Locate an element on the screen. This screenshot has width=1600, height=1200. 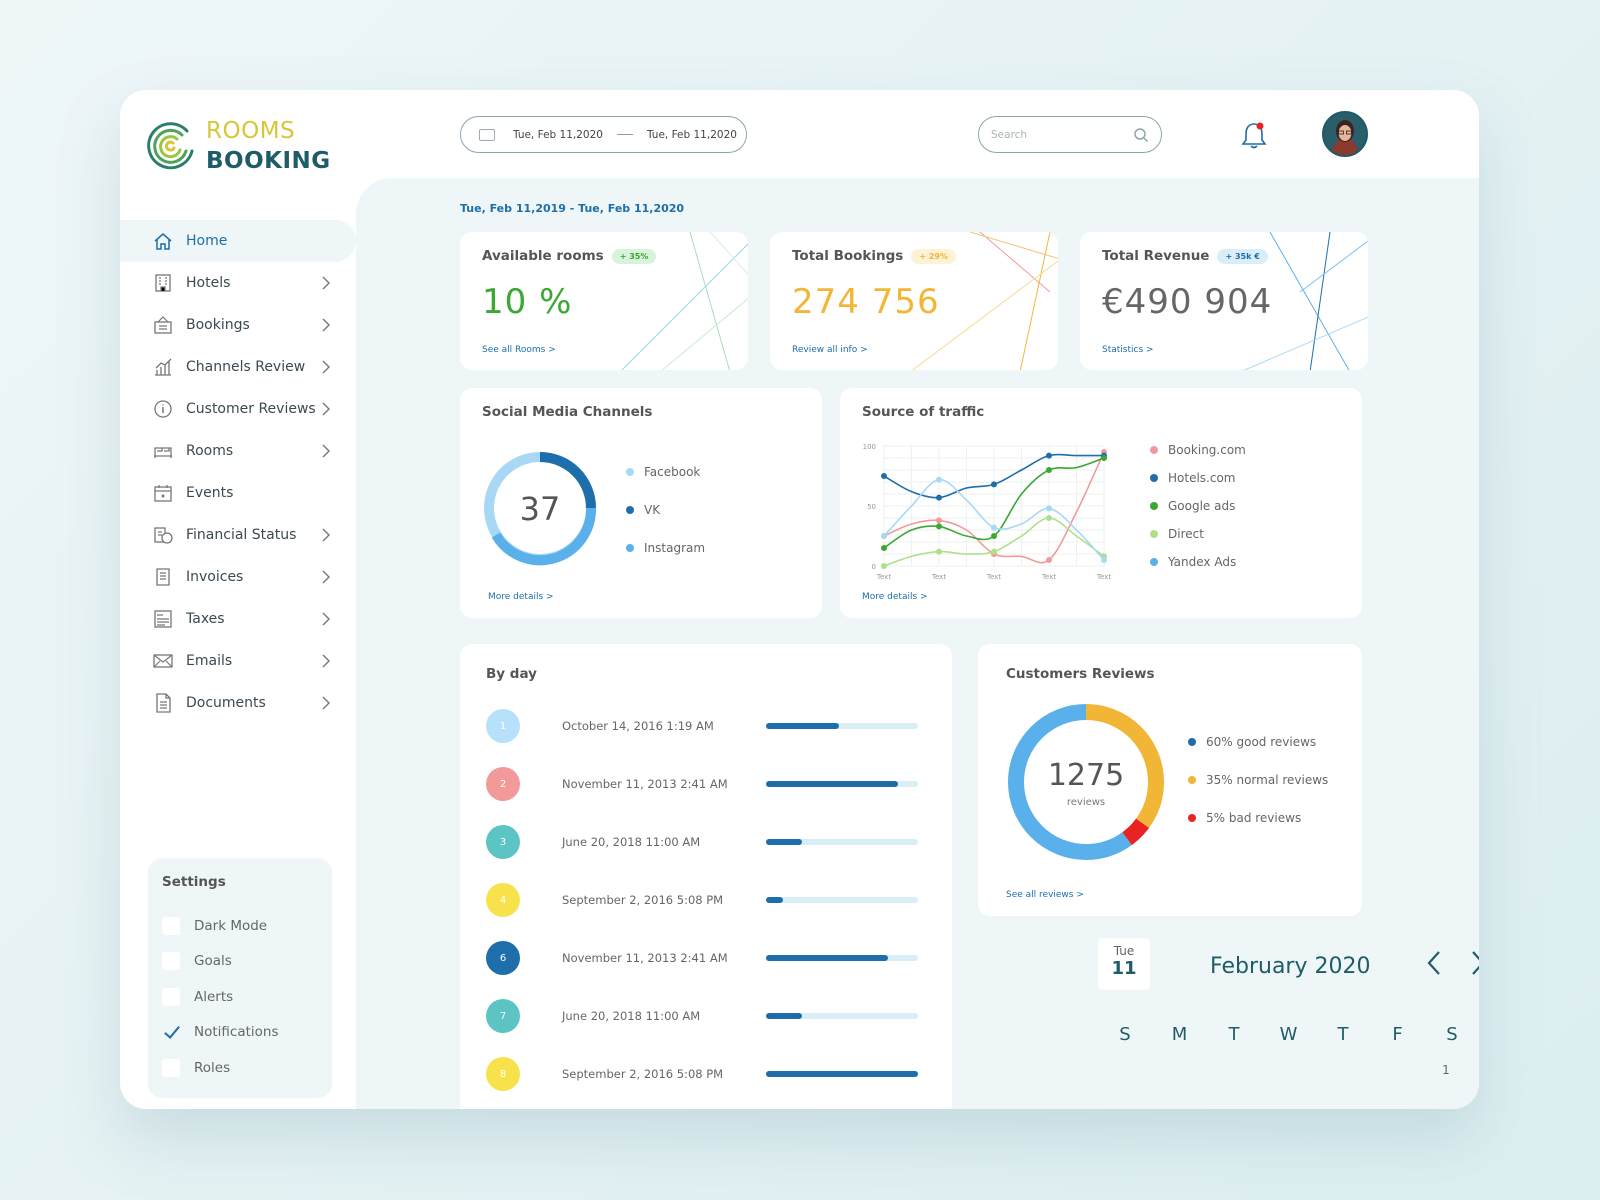
hotel-icon is located at coordinates (163, 283).